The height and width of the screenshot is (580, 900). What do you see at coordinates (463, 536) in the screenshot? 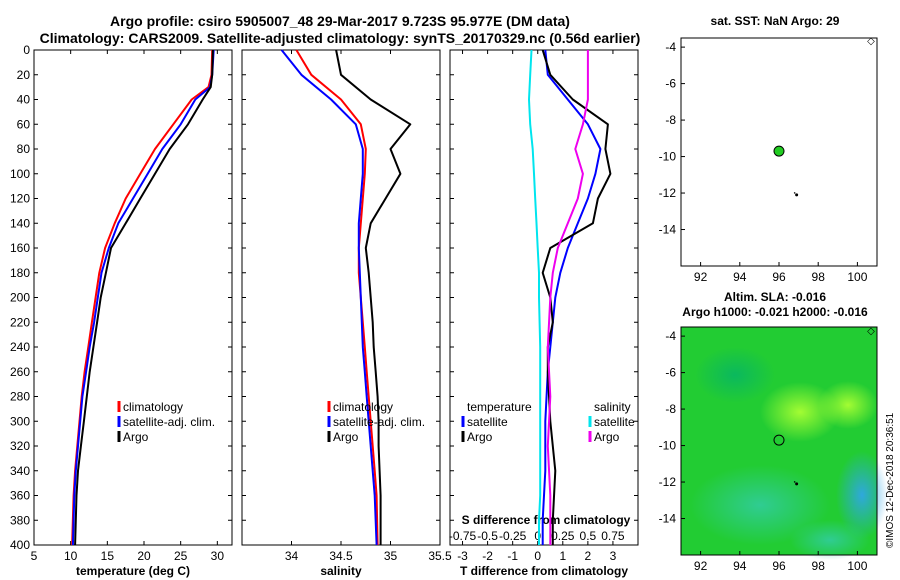
I see `s-diff-tick-label: -0.75` at bounding box center [463, 536].